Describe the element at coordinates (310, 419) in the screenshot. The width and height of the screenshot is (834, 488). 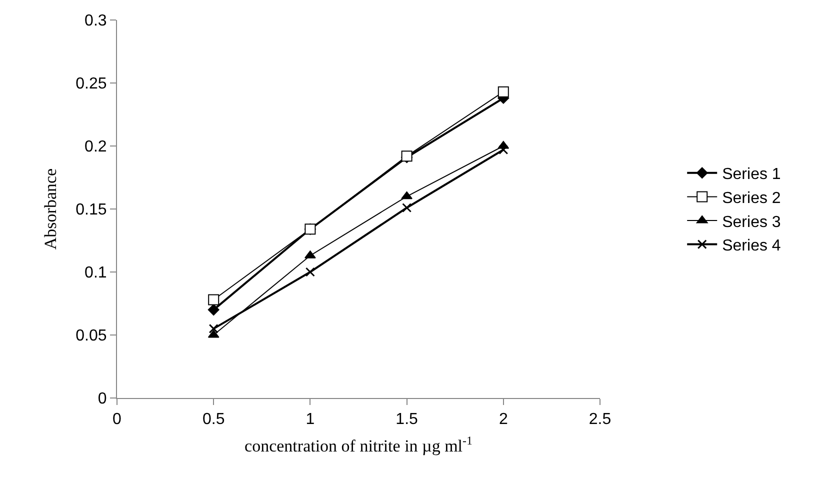
I see `x-tick-label: 1` at that location.